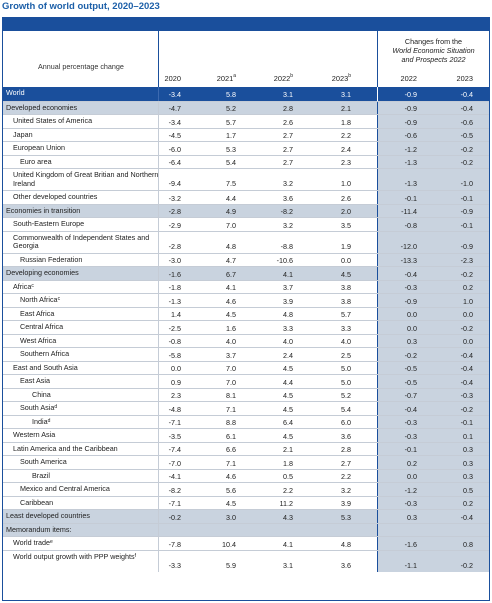 The image size is (492, 603). I want to click on value-cell: -8.8, so click(286, 246).